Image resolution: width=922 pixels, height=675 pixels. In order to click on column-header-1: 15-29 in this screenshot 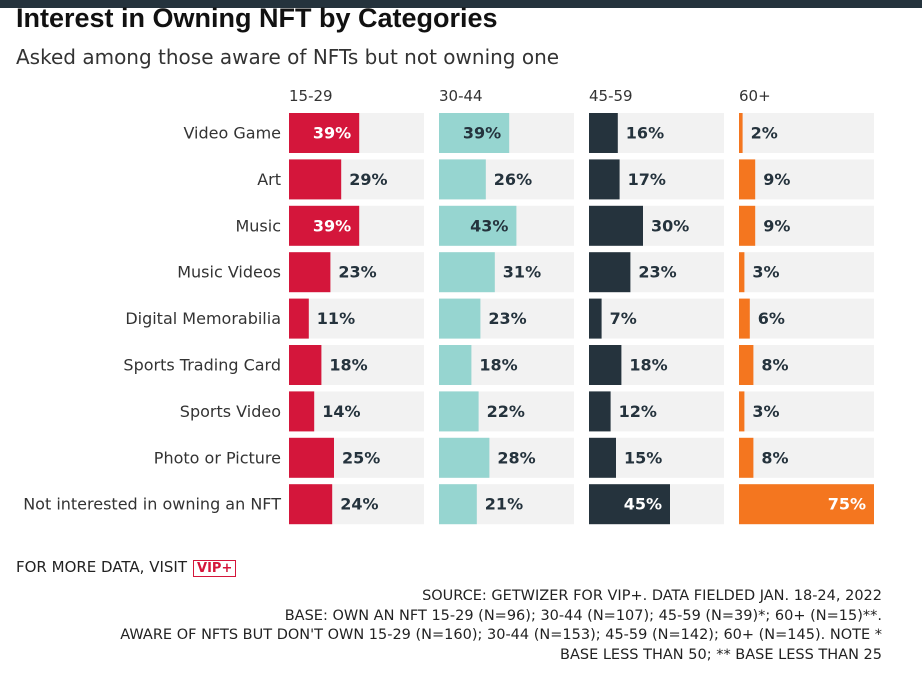, I will do `click(311, 96)`.